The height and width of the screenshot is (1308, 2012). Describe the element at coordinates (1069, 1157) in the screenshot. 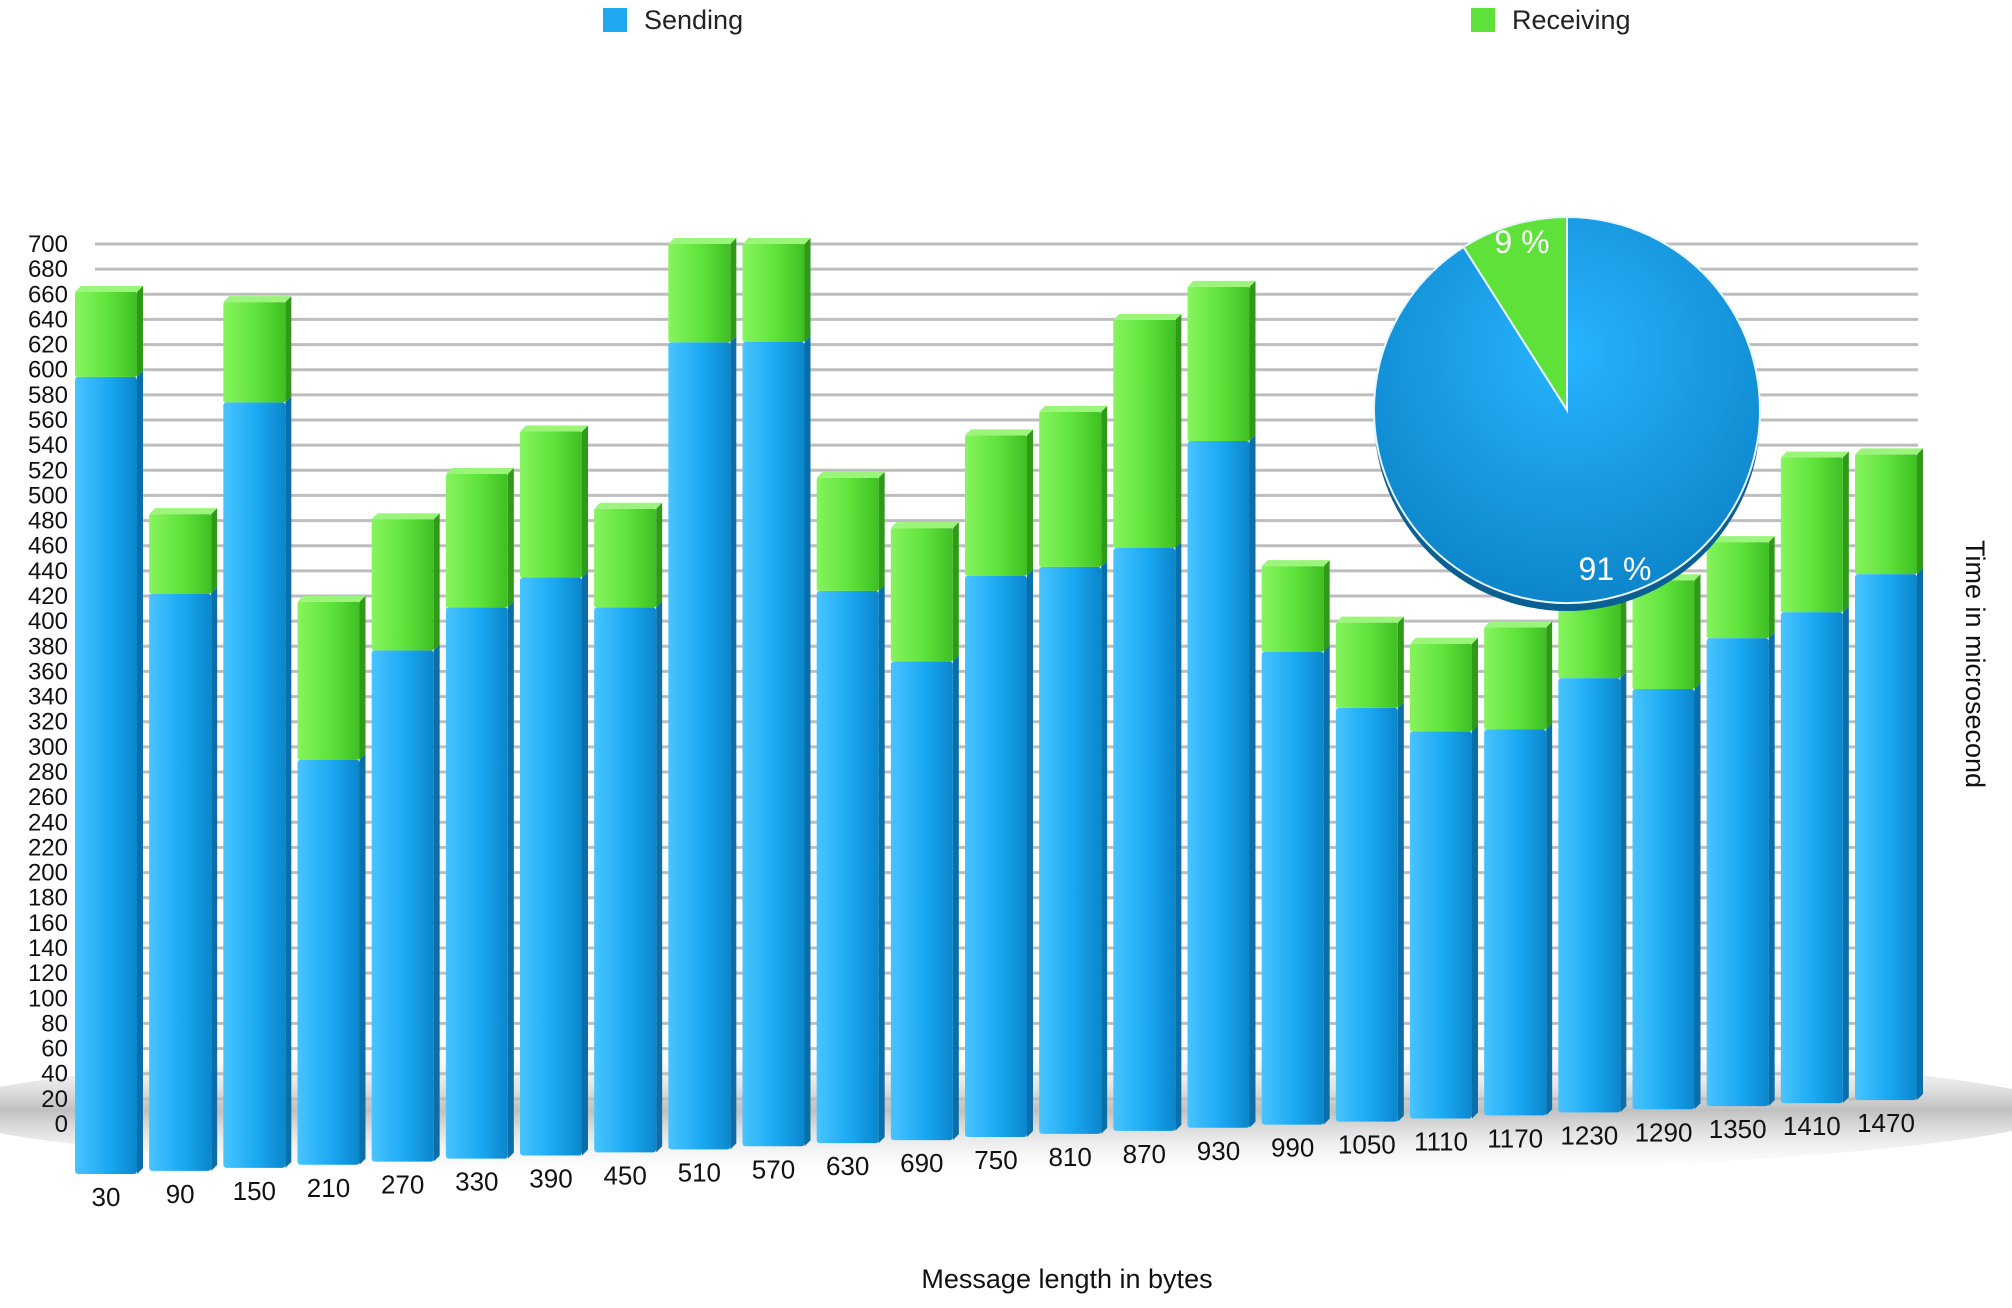

I see `x-tick-label: 810` at that location.